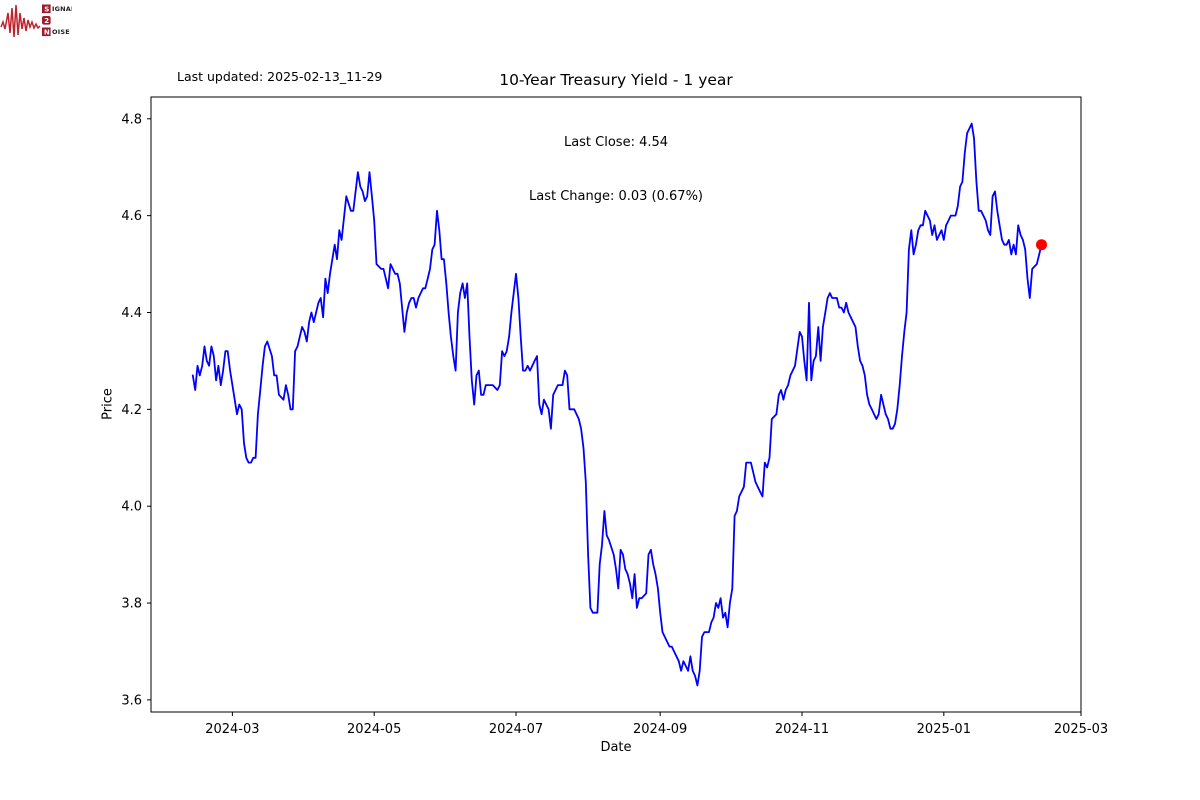 The image size is (1200, 800). What do you see at coordinates (61, 32) in the screenshot?
I see `logo-text-oise: OISE` at bounding box center [61, 32].